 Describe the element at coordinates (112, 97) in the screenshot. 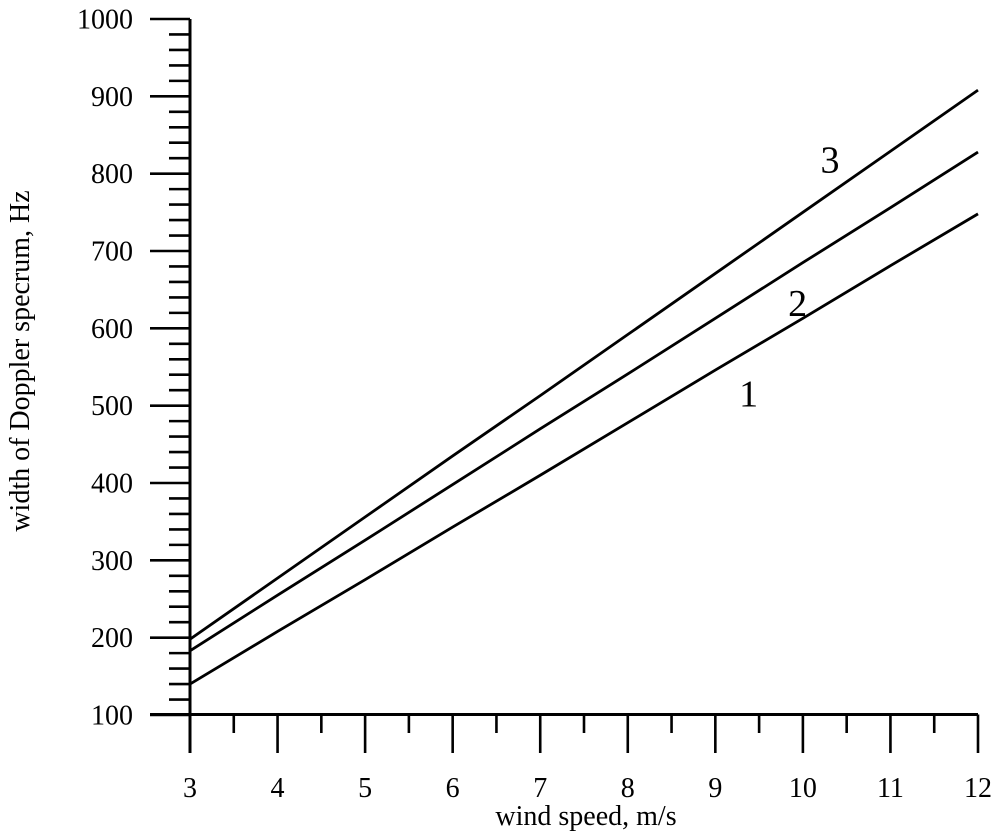

I see `y-tick-label: 900` at that location.